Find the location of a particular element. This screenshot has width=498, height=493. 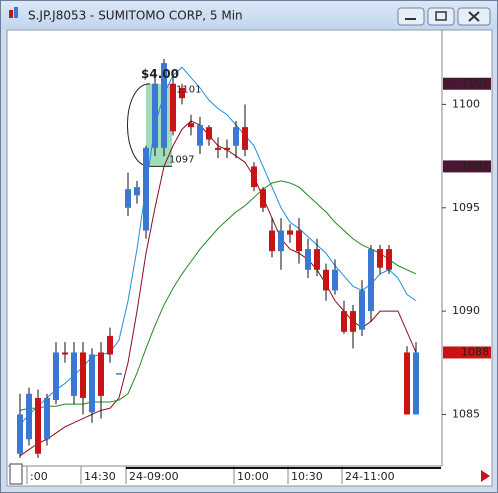

x-tick-label: 14:30 is located at coordinates (100, 476).